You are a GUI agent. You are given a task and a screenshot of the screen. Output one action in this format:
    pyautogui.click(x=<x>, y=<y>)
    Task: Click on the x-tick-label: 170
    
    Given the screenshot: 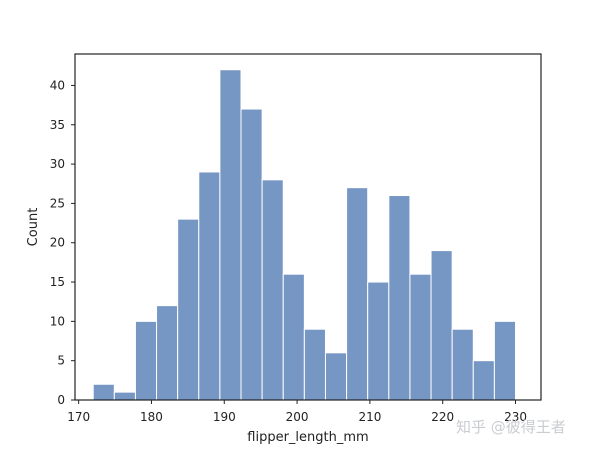 What is the action you would take?
    pyautogui.click(x=78, y=417)
    